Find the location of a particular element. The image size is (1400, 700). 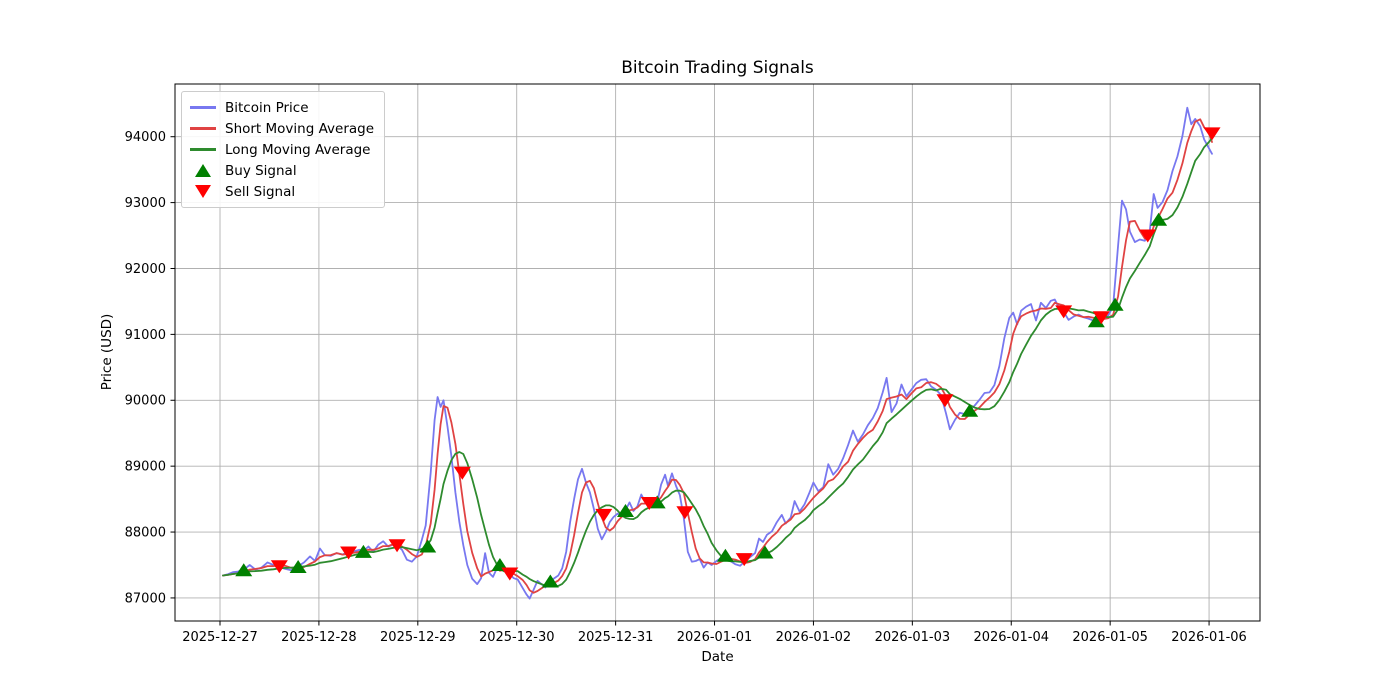

y-tick-label: 89000 is located at coordinates (145, 467).